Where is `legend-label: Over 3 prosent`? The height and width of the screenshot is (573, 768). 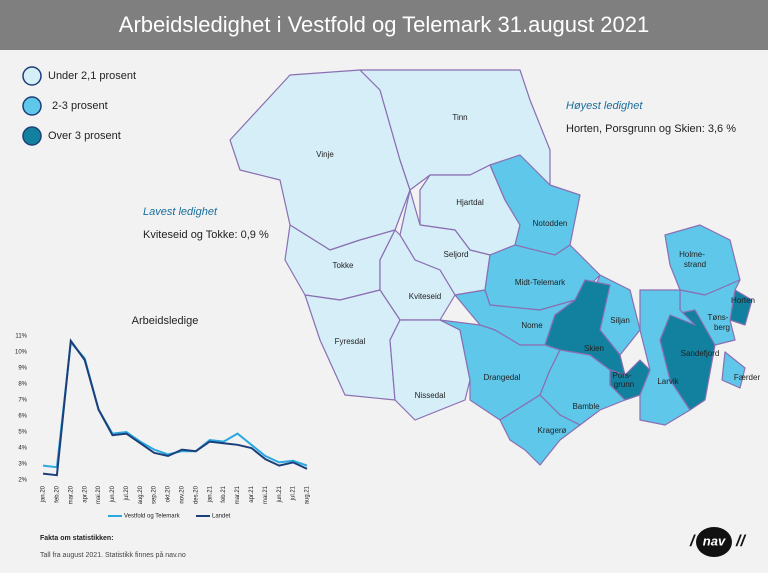
legend-label: Over 3 prosent is located at coordinates (84, 136).